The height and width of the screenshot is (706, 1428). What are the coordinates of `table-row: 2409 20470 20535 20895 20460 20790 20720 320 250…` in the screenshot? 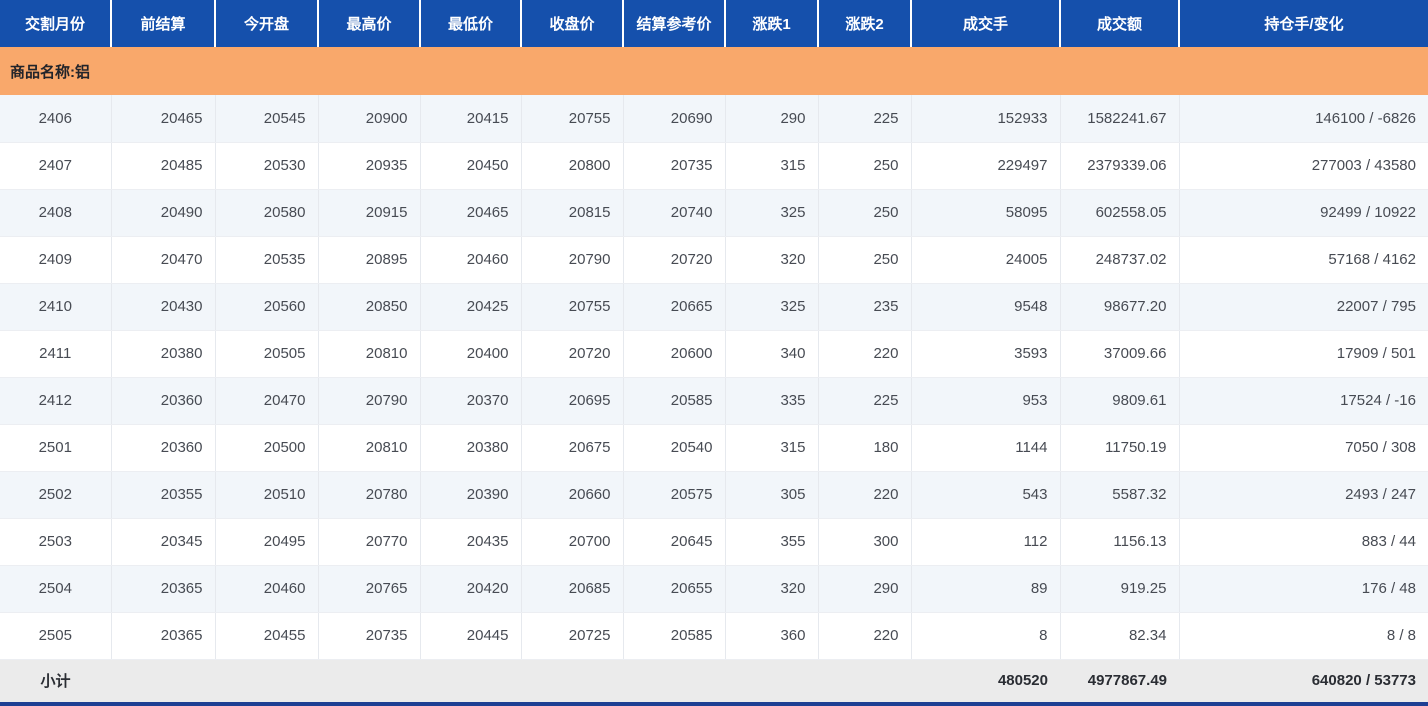 It's located at (714, 260).